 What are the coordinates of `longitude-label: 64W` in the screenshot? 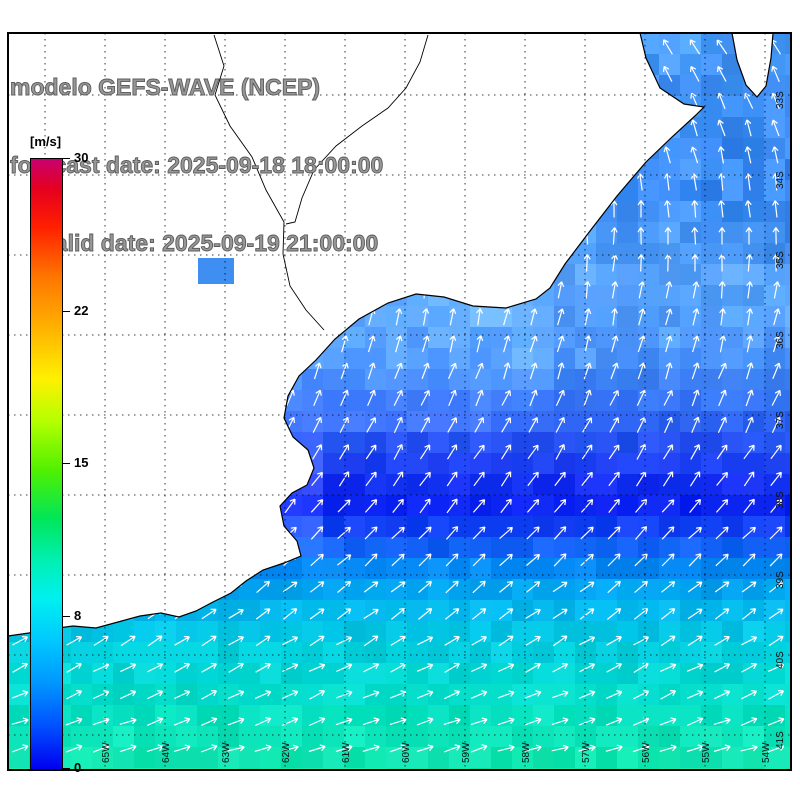 It's located at (166, 752).